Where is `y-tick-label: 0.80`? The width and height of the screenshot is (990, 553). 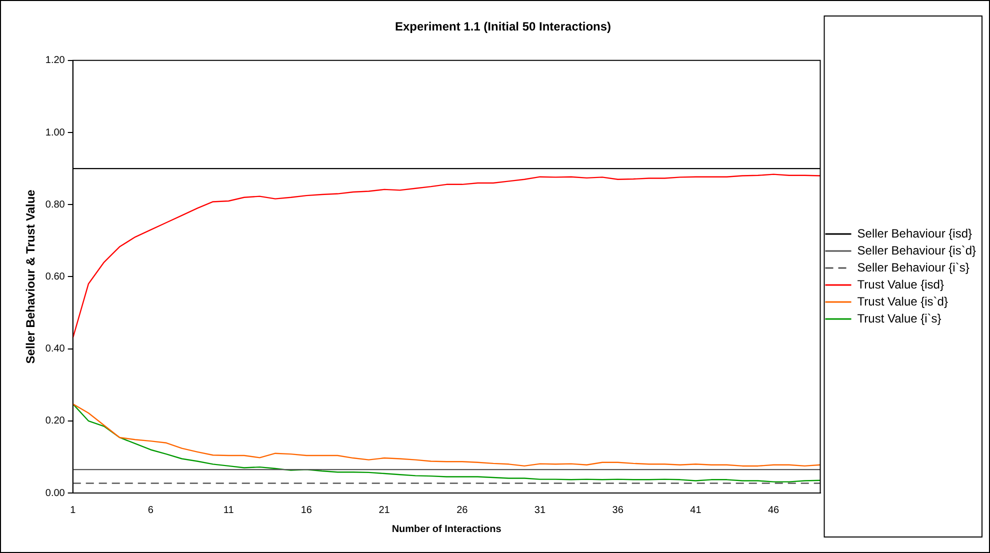
y-tick-label: 0.80 is located at coordinates (55, 204).